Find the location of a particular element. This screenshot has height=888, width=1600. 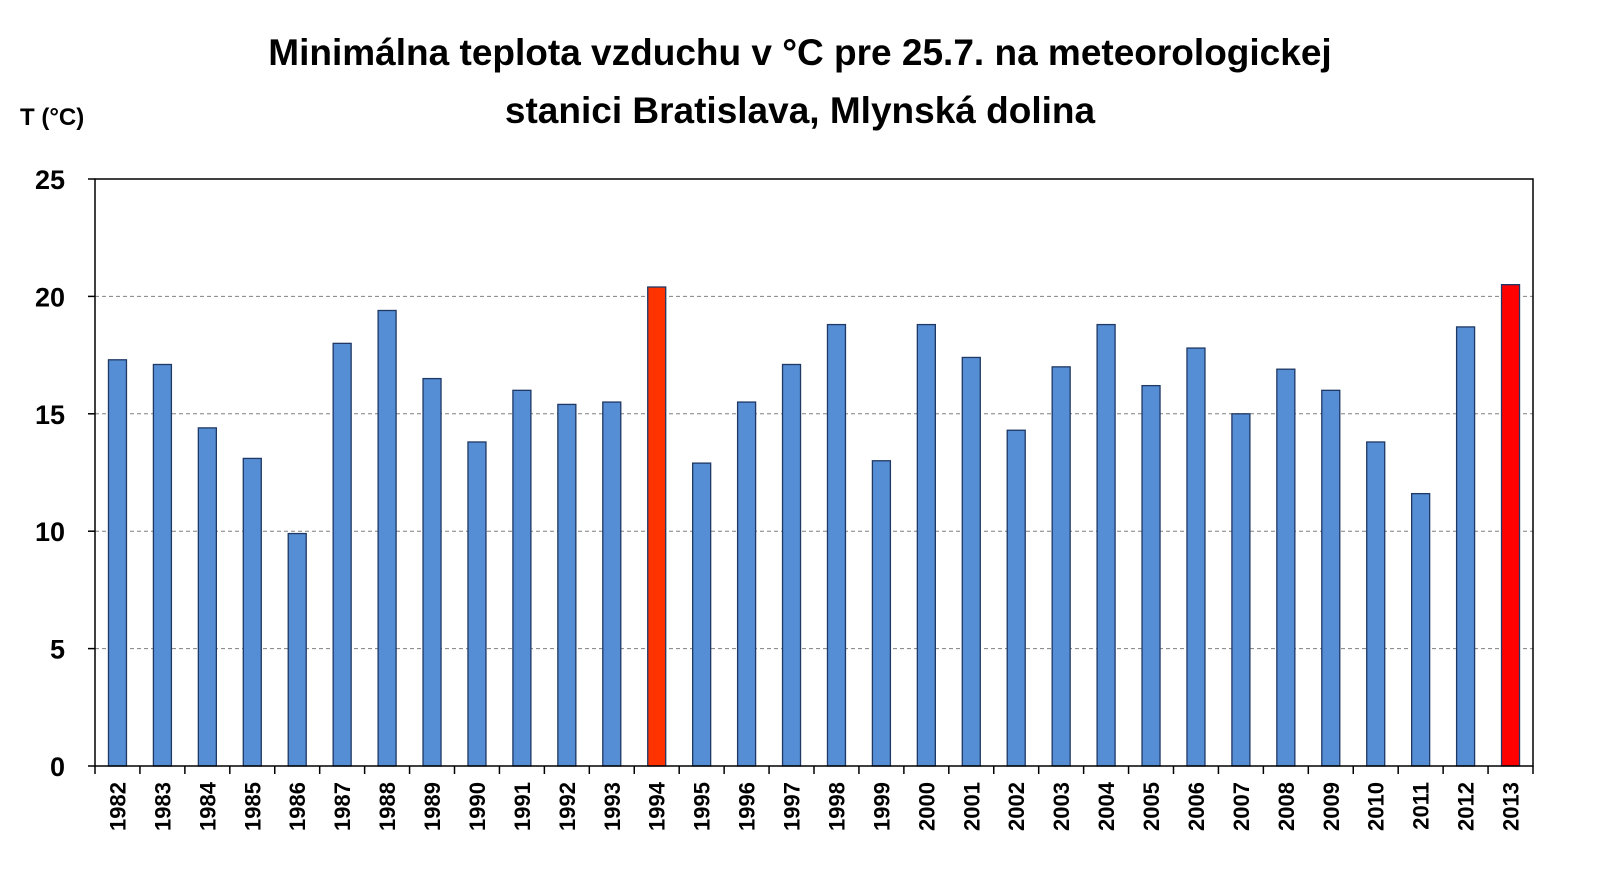

bar-2006 is located at coordinates (1196, 557).